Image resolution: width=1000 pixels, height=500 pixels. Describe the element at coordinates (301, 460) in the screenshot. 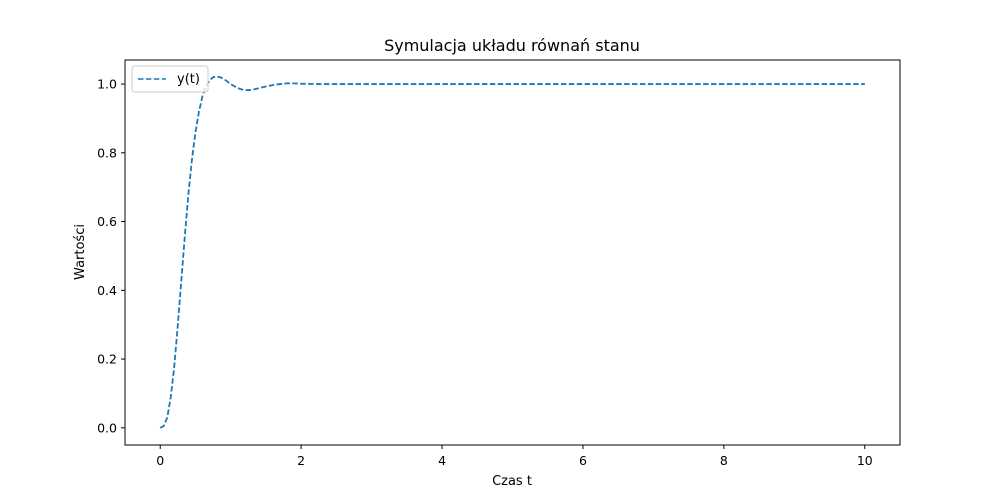

I see `x-tick-label: 2` at that location.